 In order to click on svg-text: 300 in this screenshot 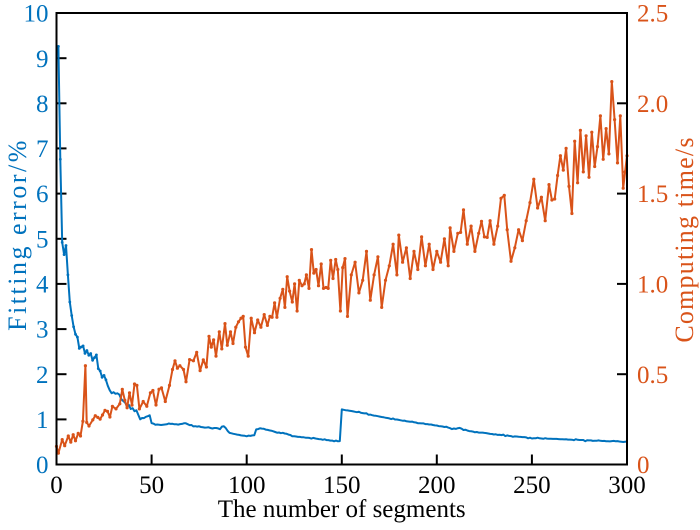, I will do `click(627, 485)`.